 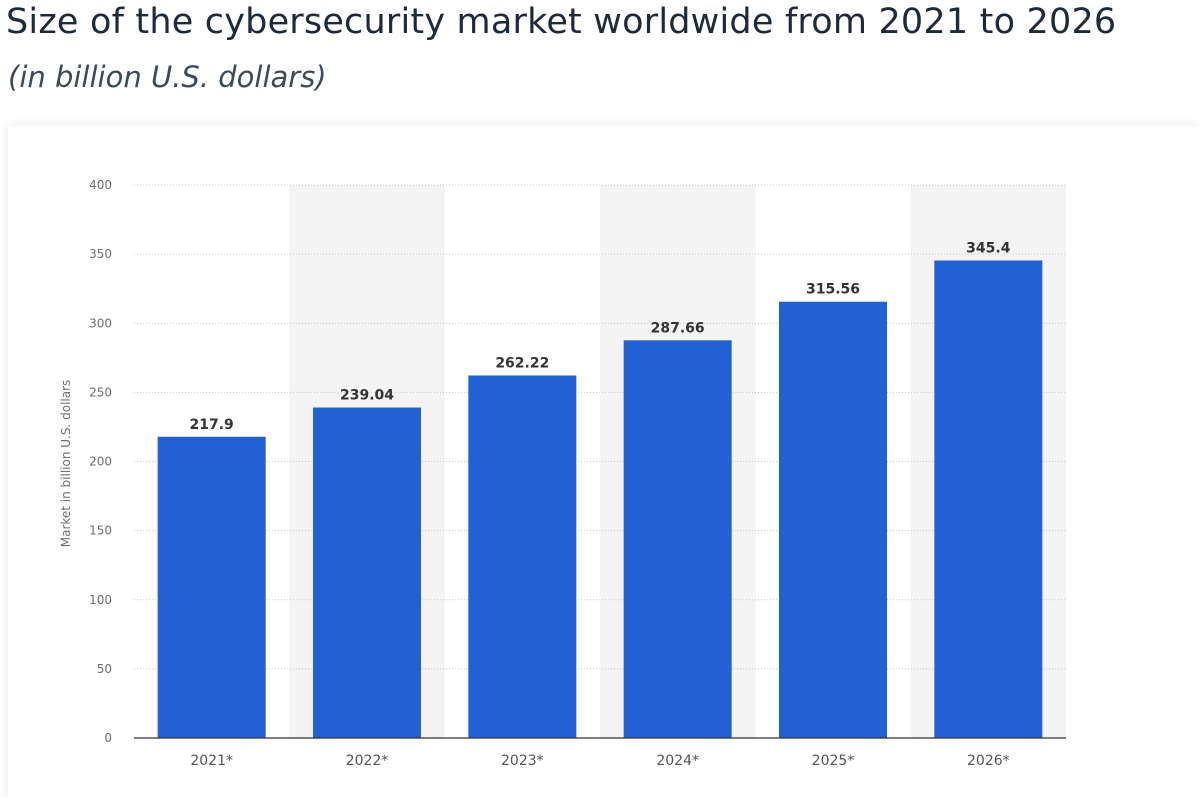 What do you see at coordinates (100, 323) in the screenshot?
I see `y-tick-label: 300` at bounding box center [100, 323].